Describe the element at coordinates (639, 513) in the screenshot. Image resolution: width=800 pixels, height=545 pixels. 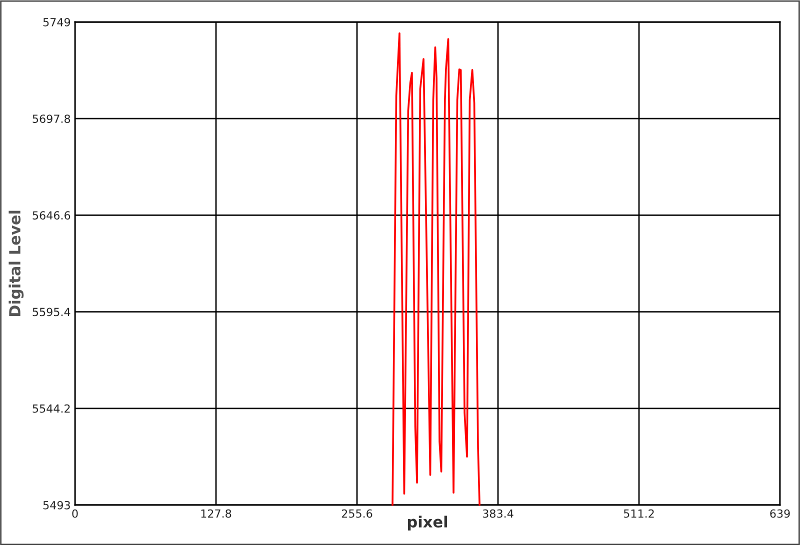
I see `x-tick-label: 511.2` at that location.